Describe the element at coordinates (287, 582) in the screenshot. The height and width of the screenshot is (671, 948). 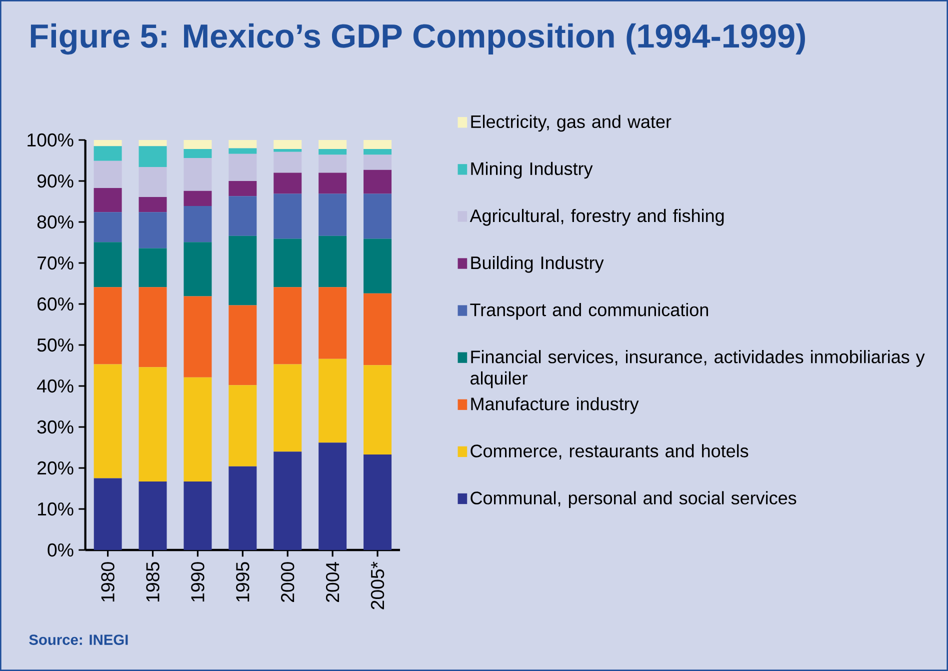
I see `x-tick-label: 2000` at that location.